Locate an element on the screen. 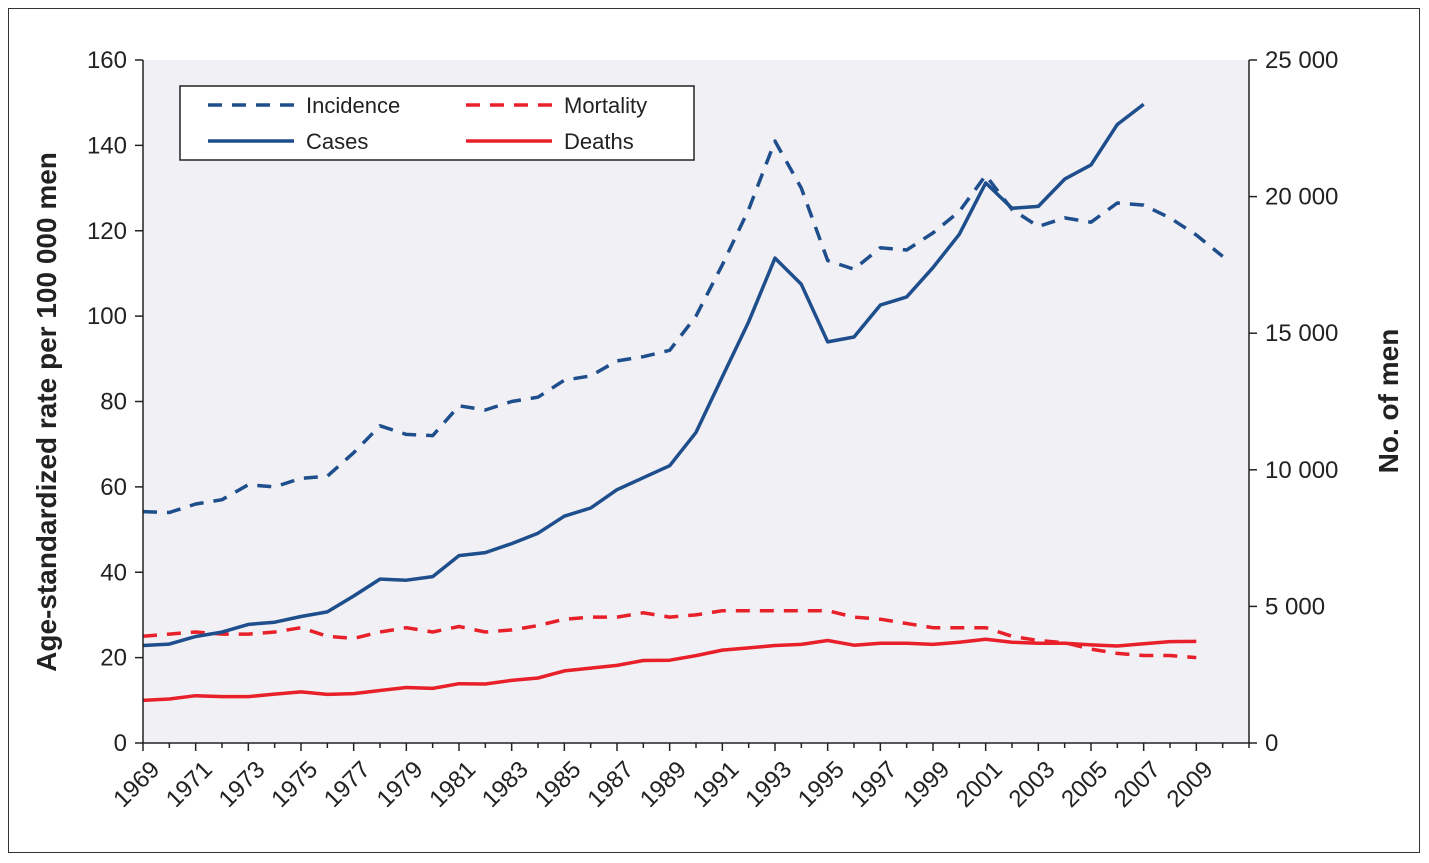 The width and height of the screenshot is (1429, 863). y-right-tick-label: 10 000 is located at coordinates (1301, 470).